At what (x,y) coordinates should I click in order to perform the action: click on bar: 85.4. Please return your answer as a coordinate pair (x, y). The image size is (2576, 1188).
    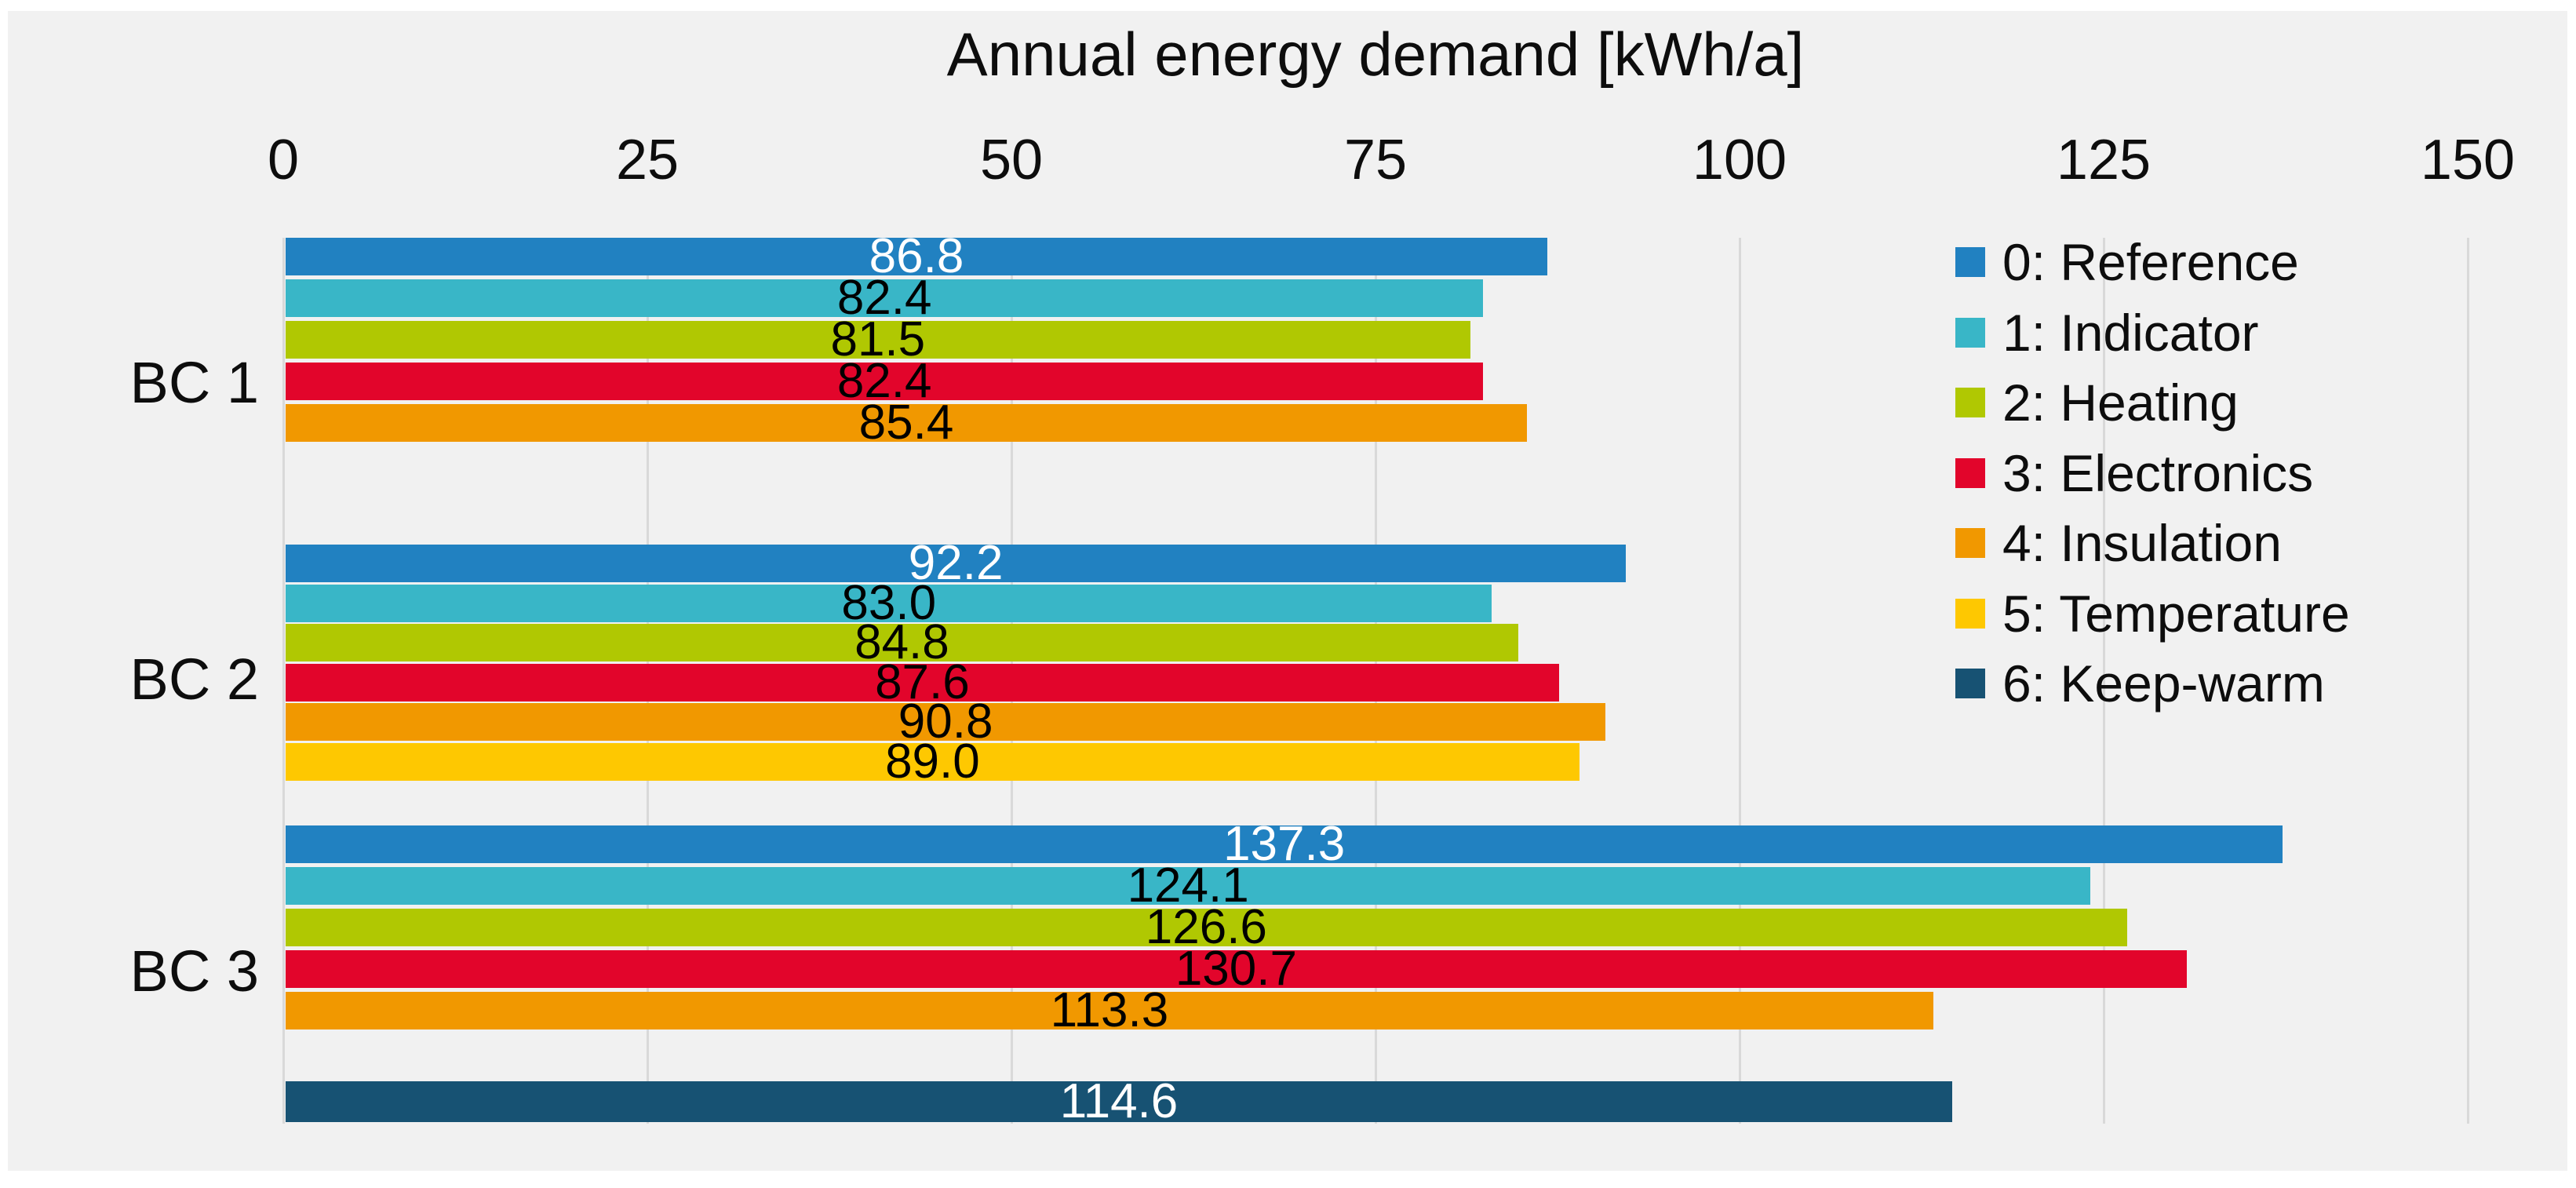
    Looking at the image, I should click on (907, 423).